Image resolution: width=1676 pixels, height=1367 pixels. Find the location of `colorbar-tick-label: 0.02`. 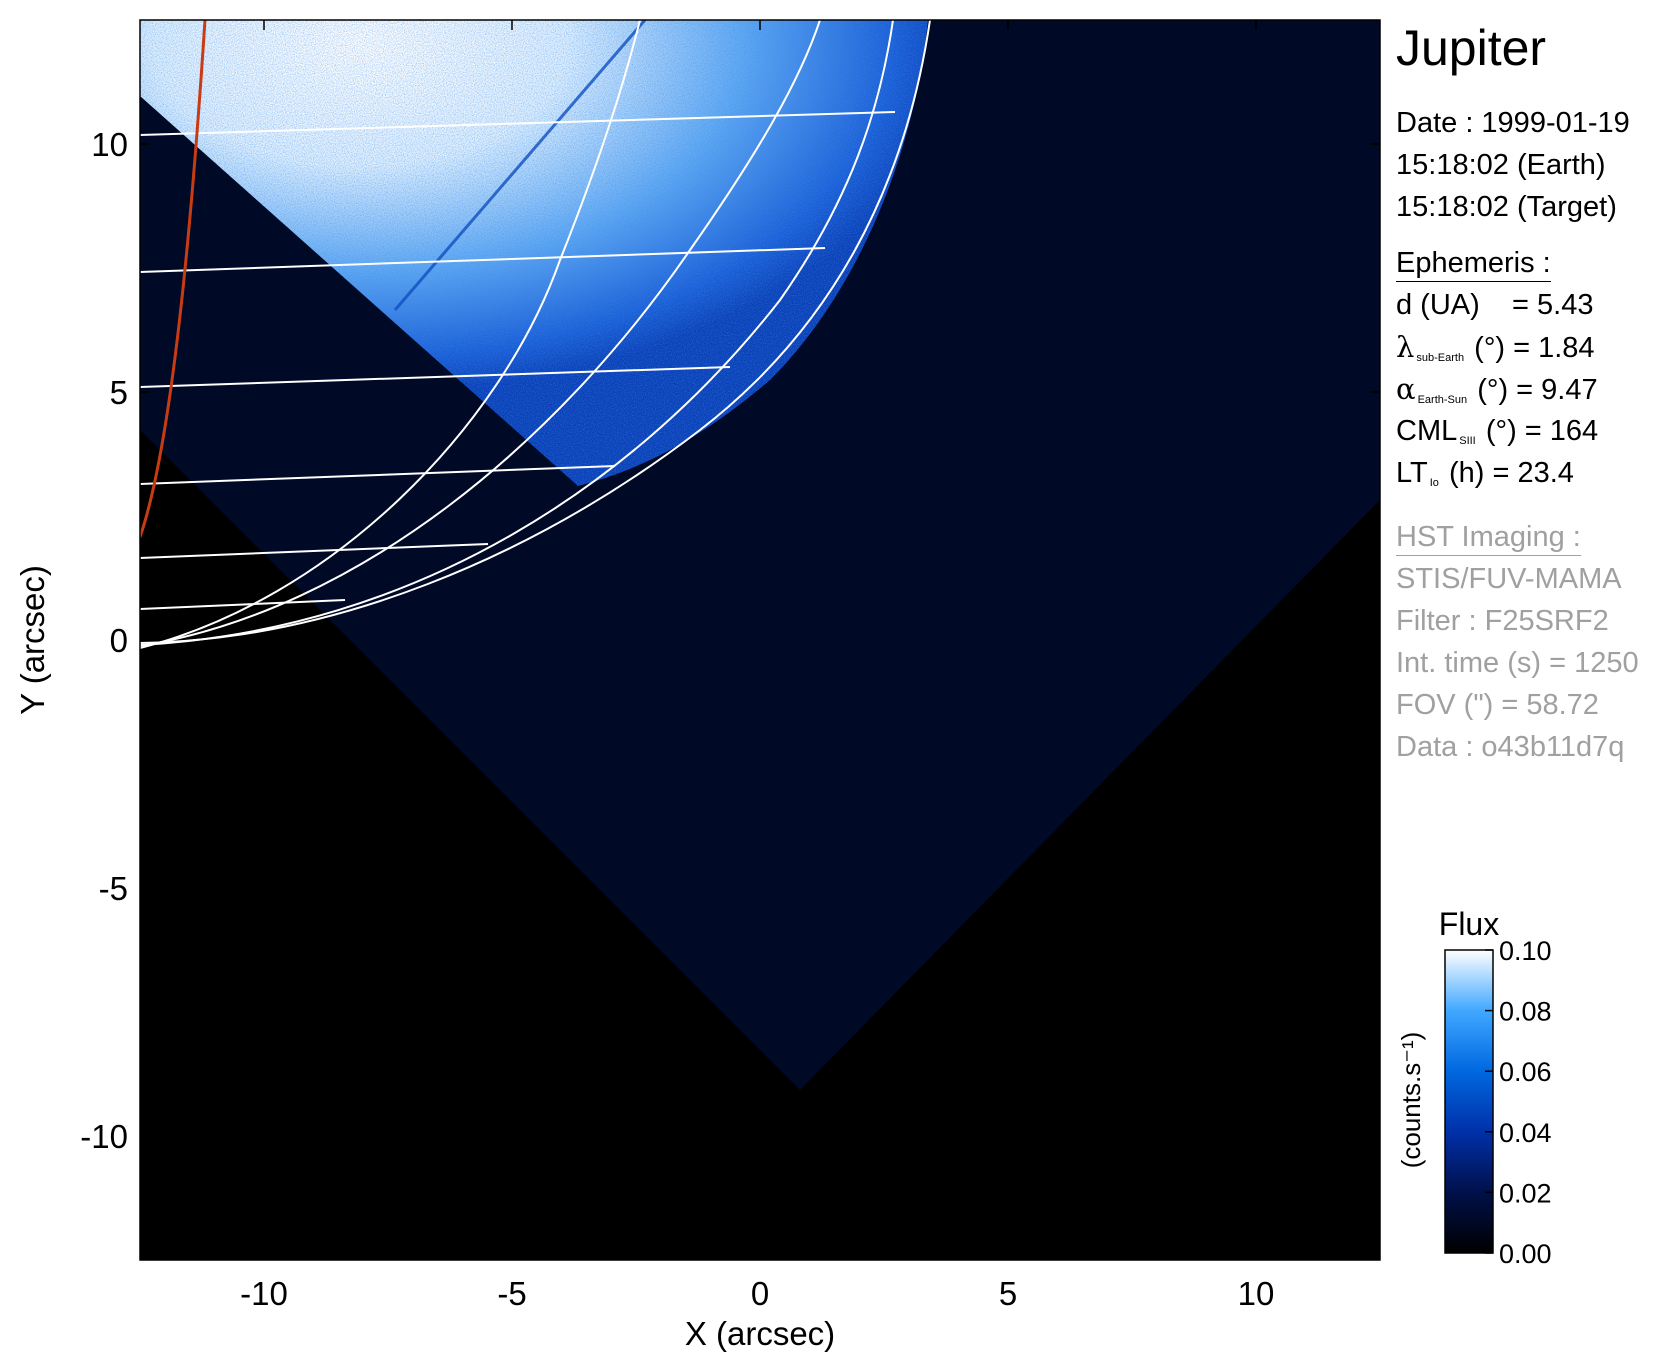

colorbar-tick-label: 0.02 is located at coordinates (1525, 1193).